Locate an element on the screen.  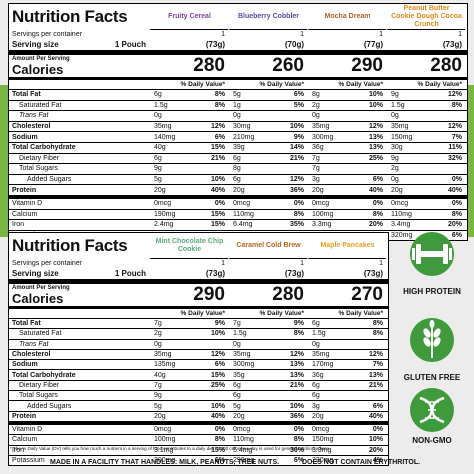
erythritol-note: DOES NOT CONTAIN ERYTHRITOL. is located at coordinates (361, 462).